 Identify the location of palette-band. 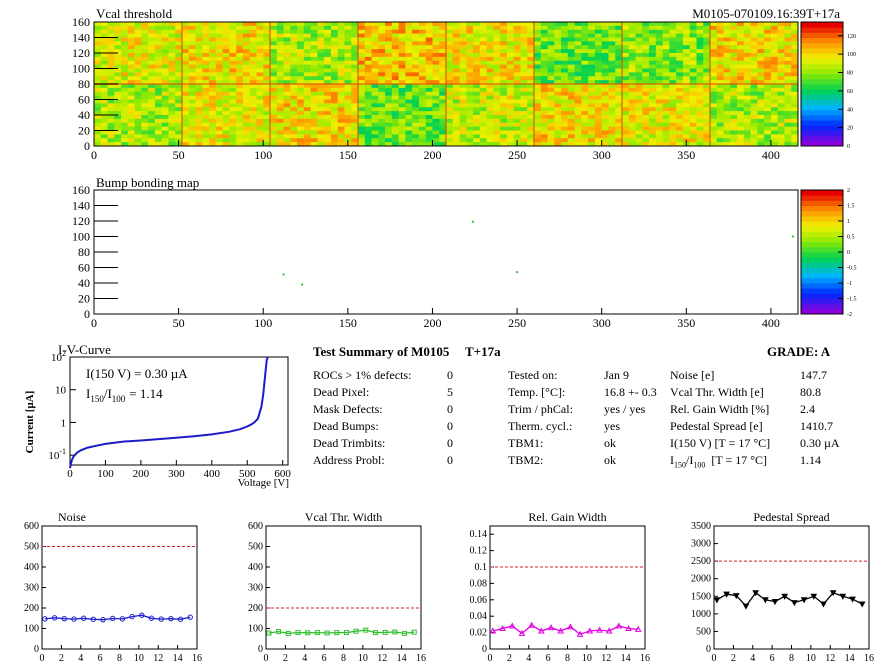
(822, 296).